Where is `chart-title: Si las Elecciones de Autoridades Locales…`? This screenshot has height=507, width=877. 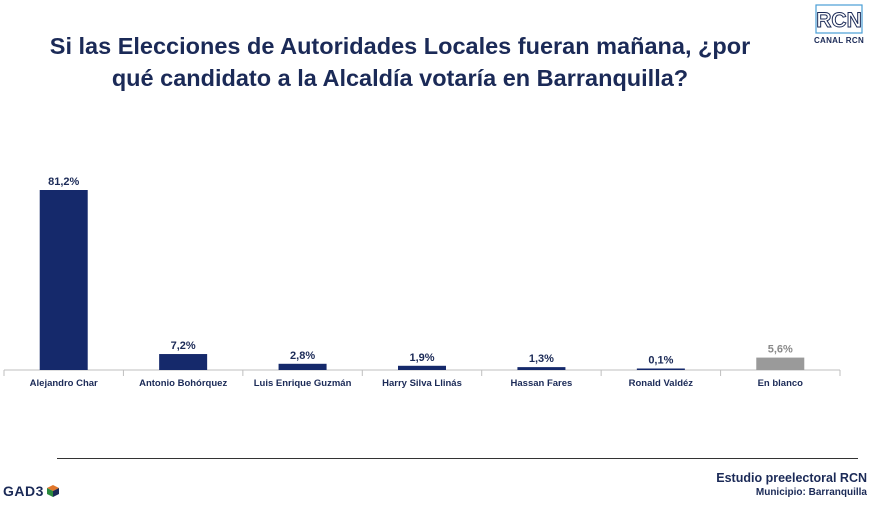
chart-title: Si las Elecciones de Autoridades Locales… is located at coordinates (400, 62).